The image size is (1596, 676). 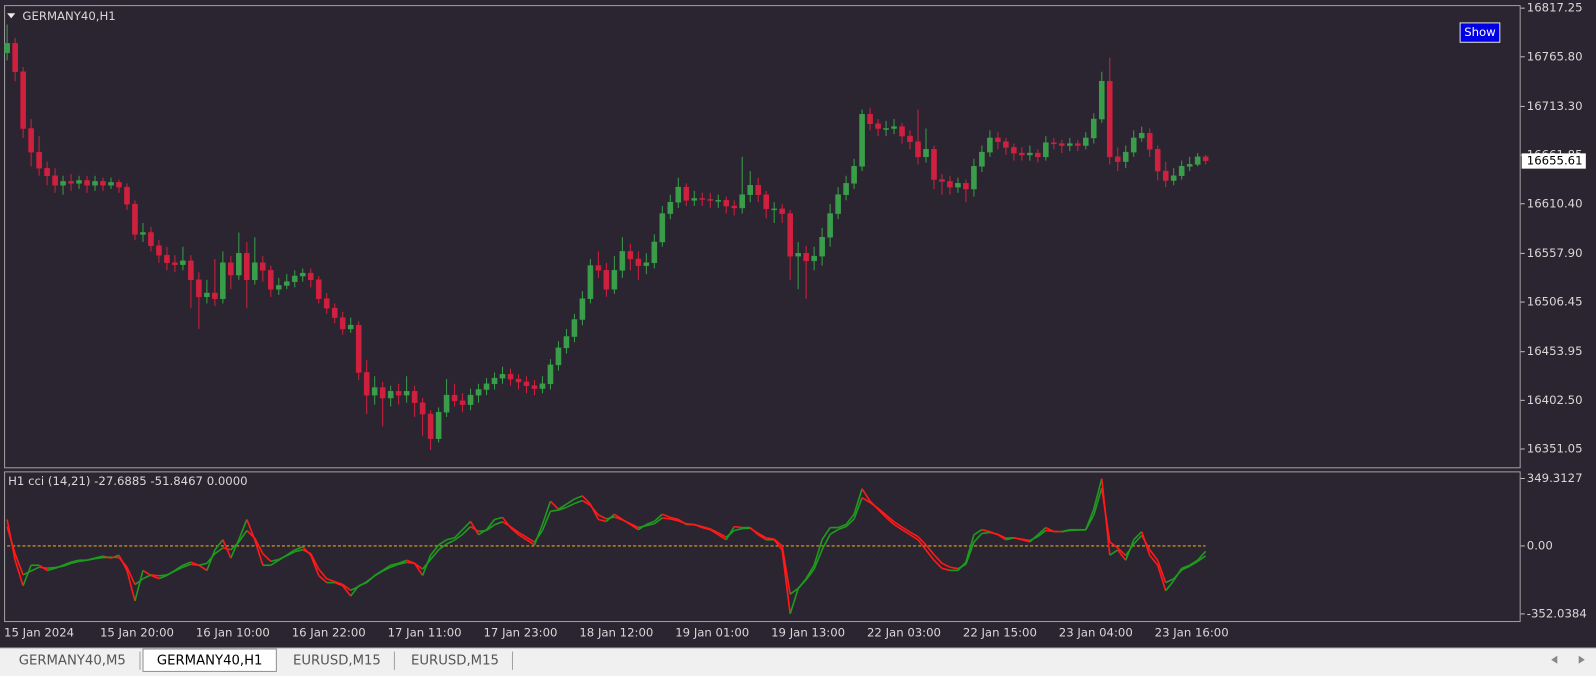 What do you see at coordinates (808, 633) in the screenshot?
I see `x-tick-label: 19 Jan 13:00` at bounding box center [808, 633].